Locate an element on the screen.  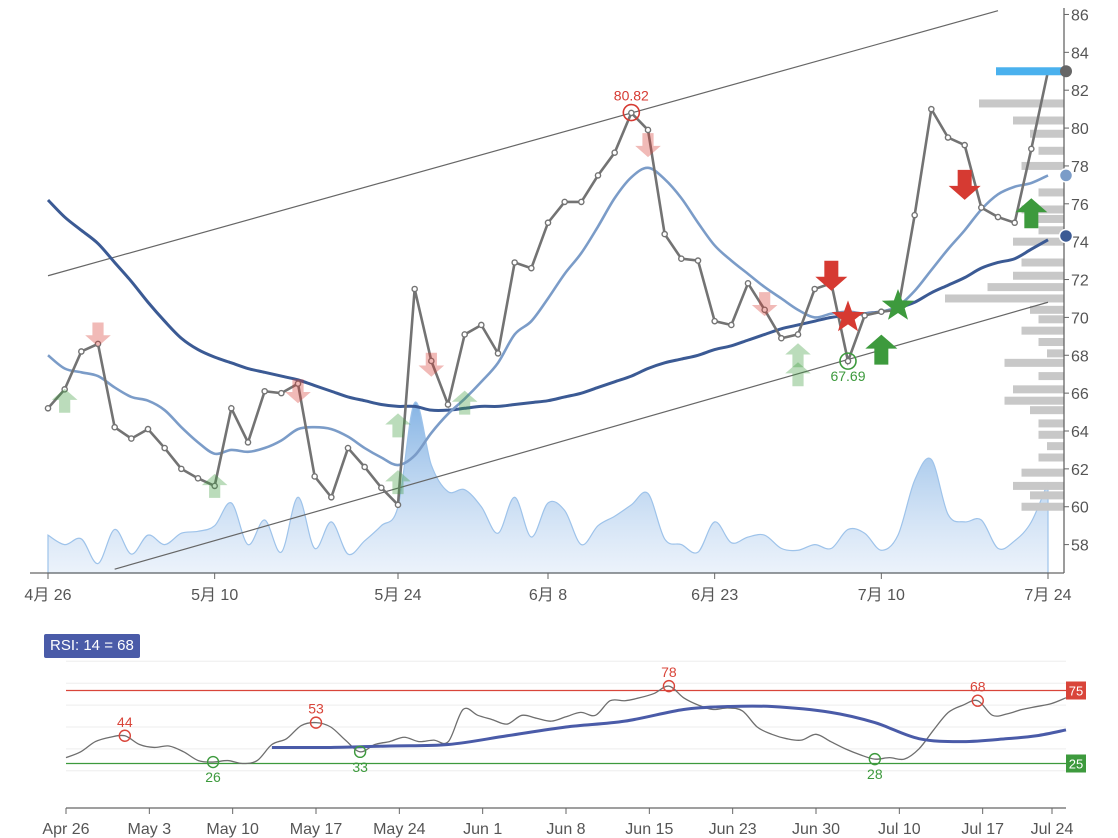
rsi-x-tick-label: Jun 8 is located at coordinates (565, 829).